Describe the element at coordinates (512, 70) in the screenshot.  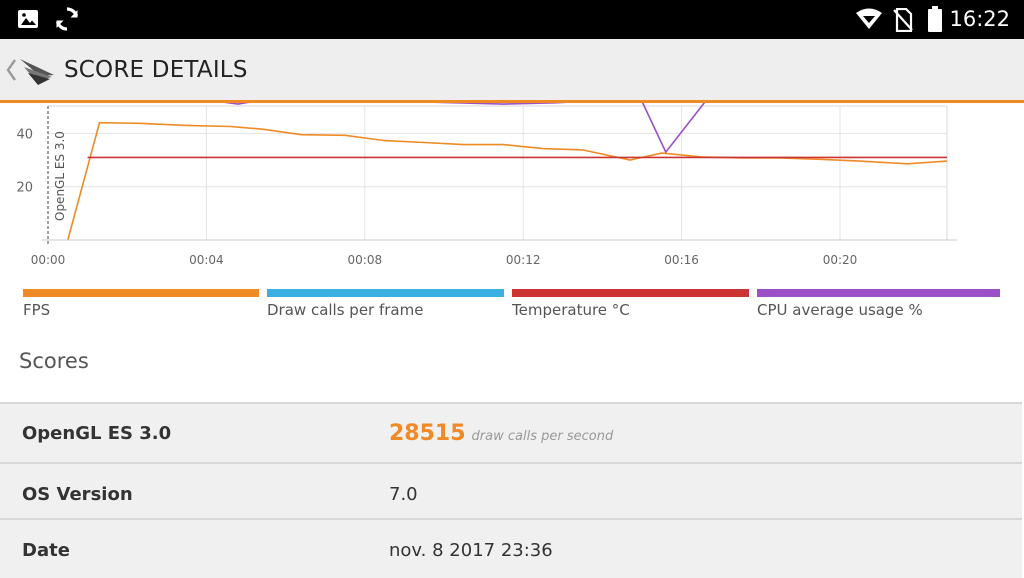
I see `app-bar: SCORE DETAILS` at that location.